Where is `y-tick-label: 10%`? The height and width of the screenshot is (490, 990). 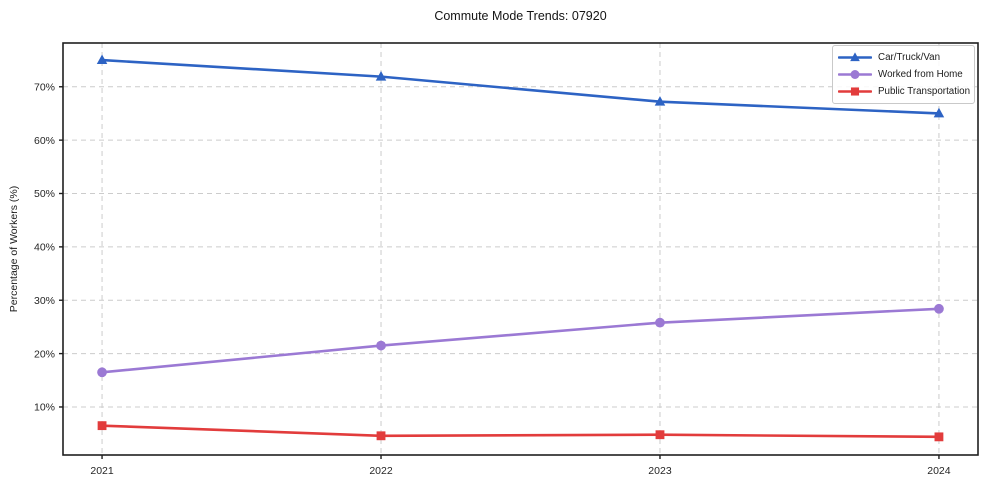 y-tick-label: 10% is located at coordinates (44, 408).